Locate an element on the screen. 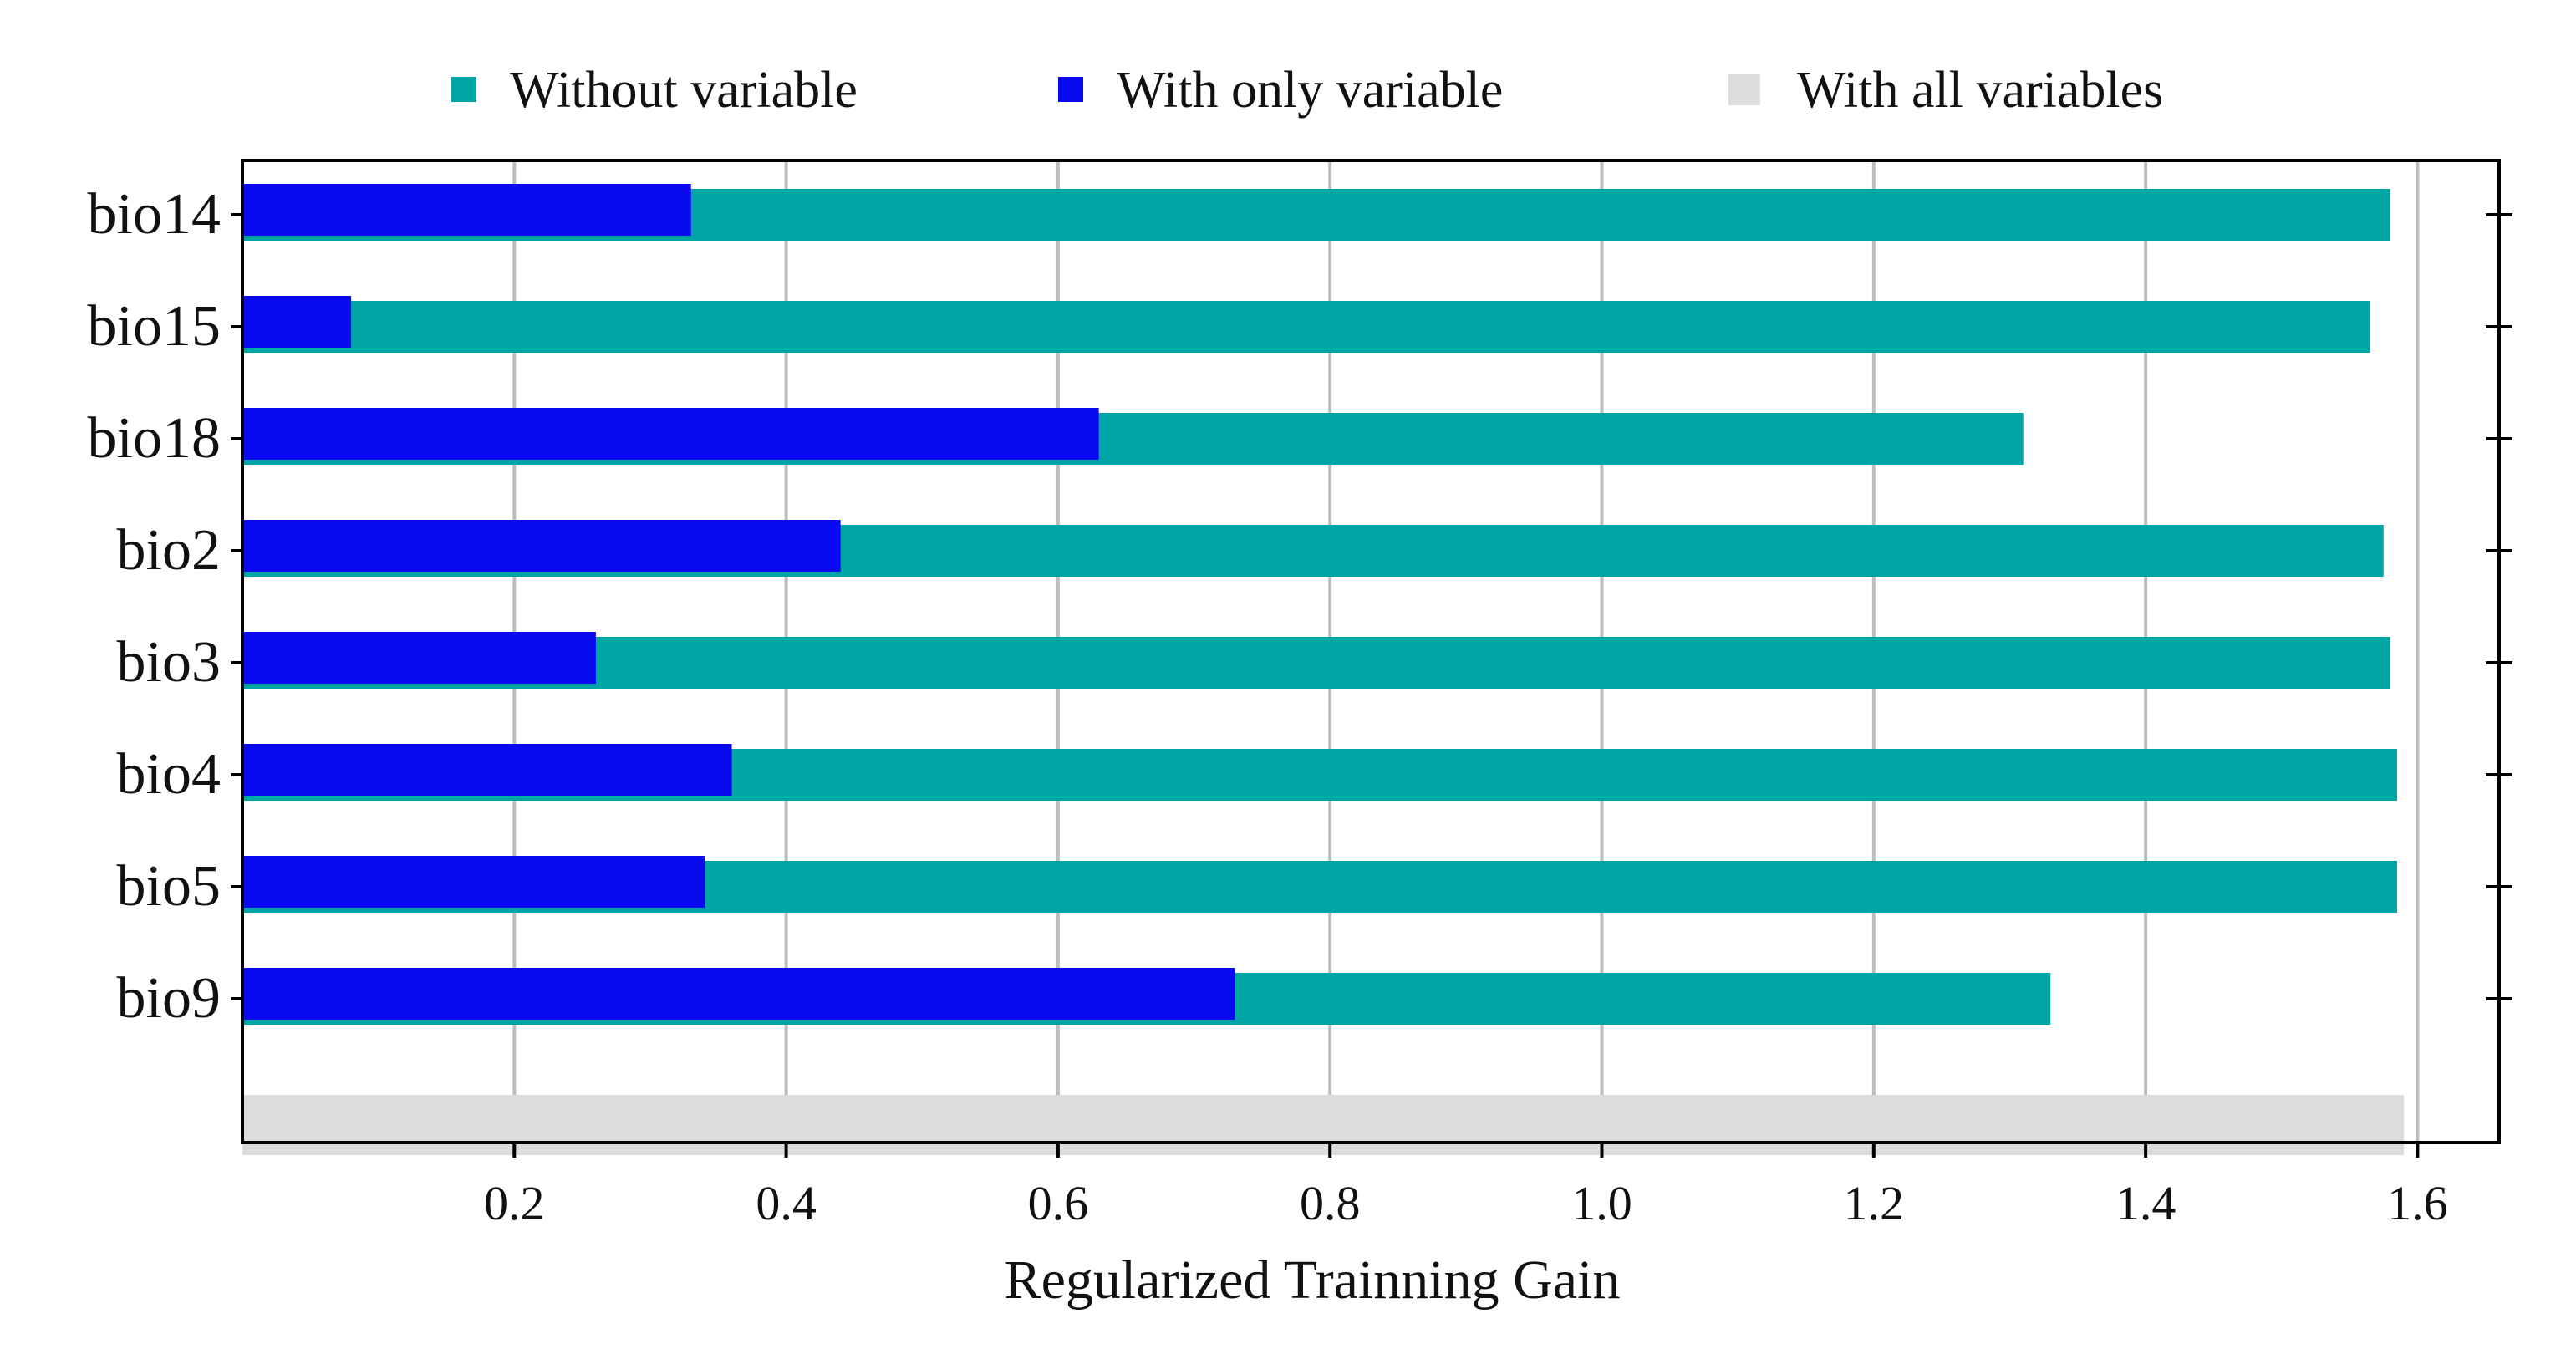 Image resolution: width=2576 pixels, height=1349 pixels. legend-label-with-only-variable: With only variable is located at coordinates (1310, 90).